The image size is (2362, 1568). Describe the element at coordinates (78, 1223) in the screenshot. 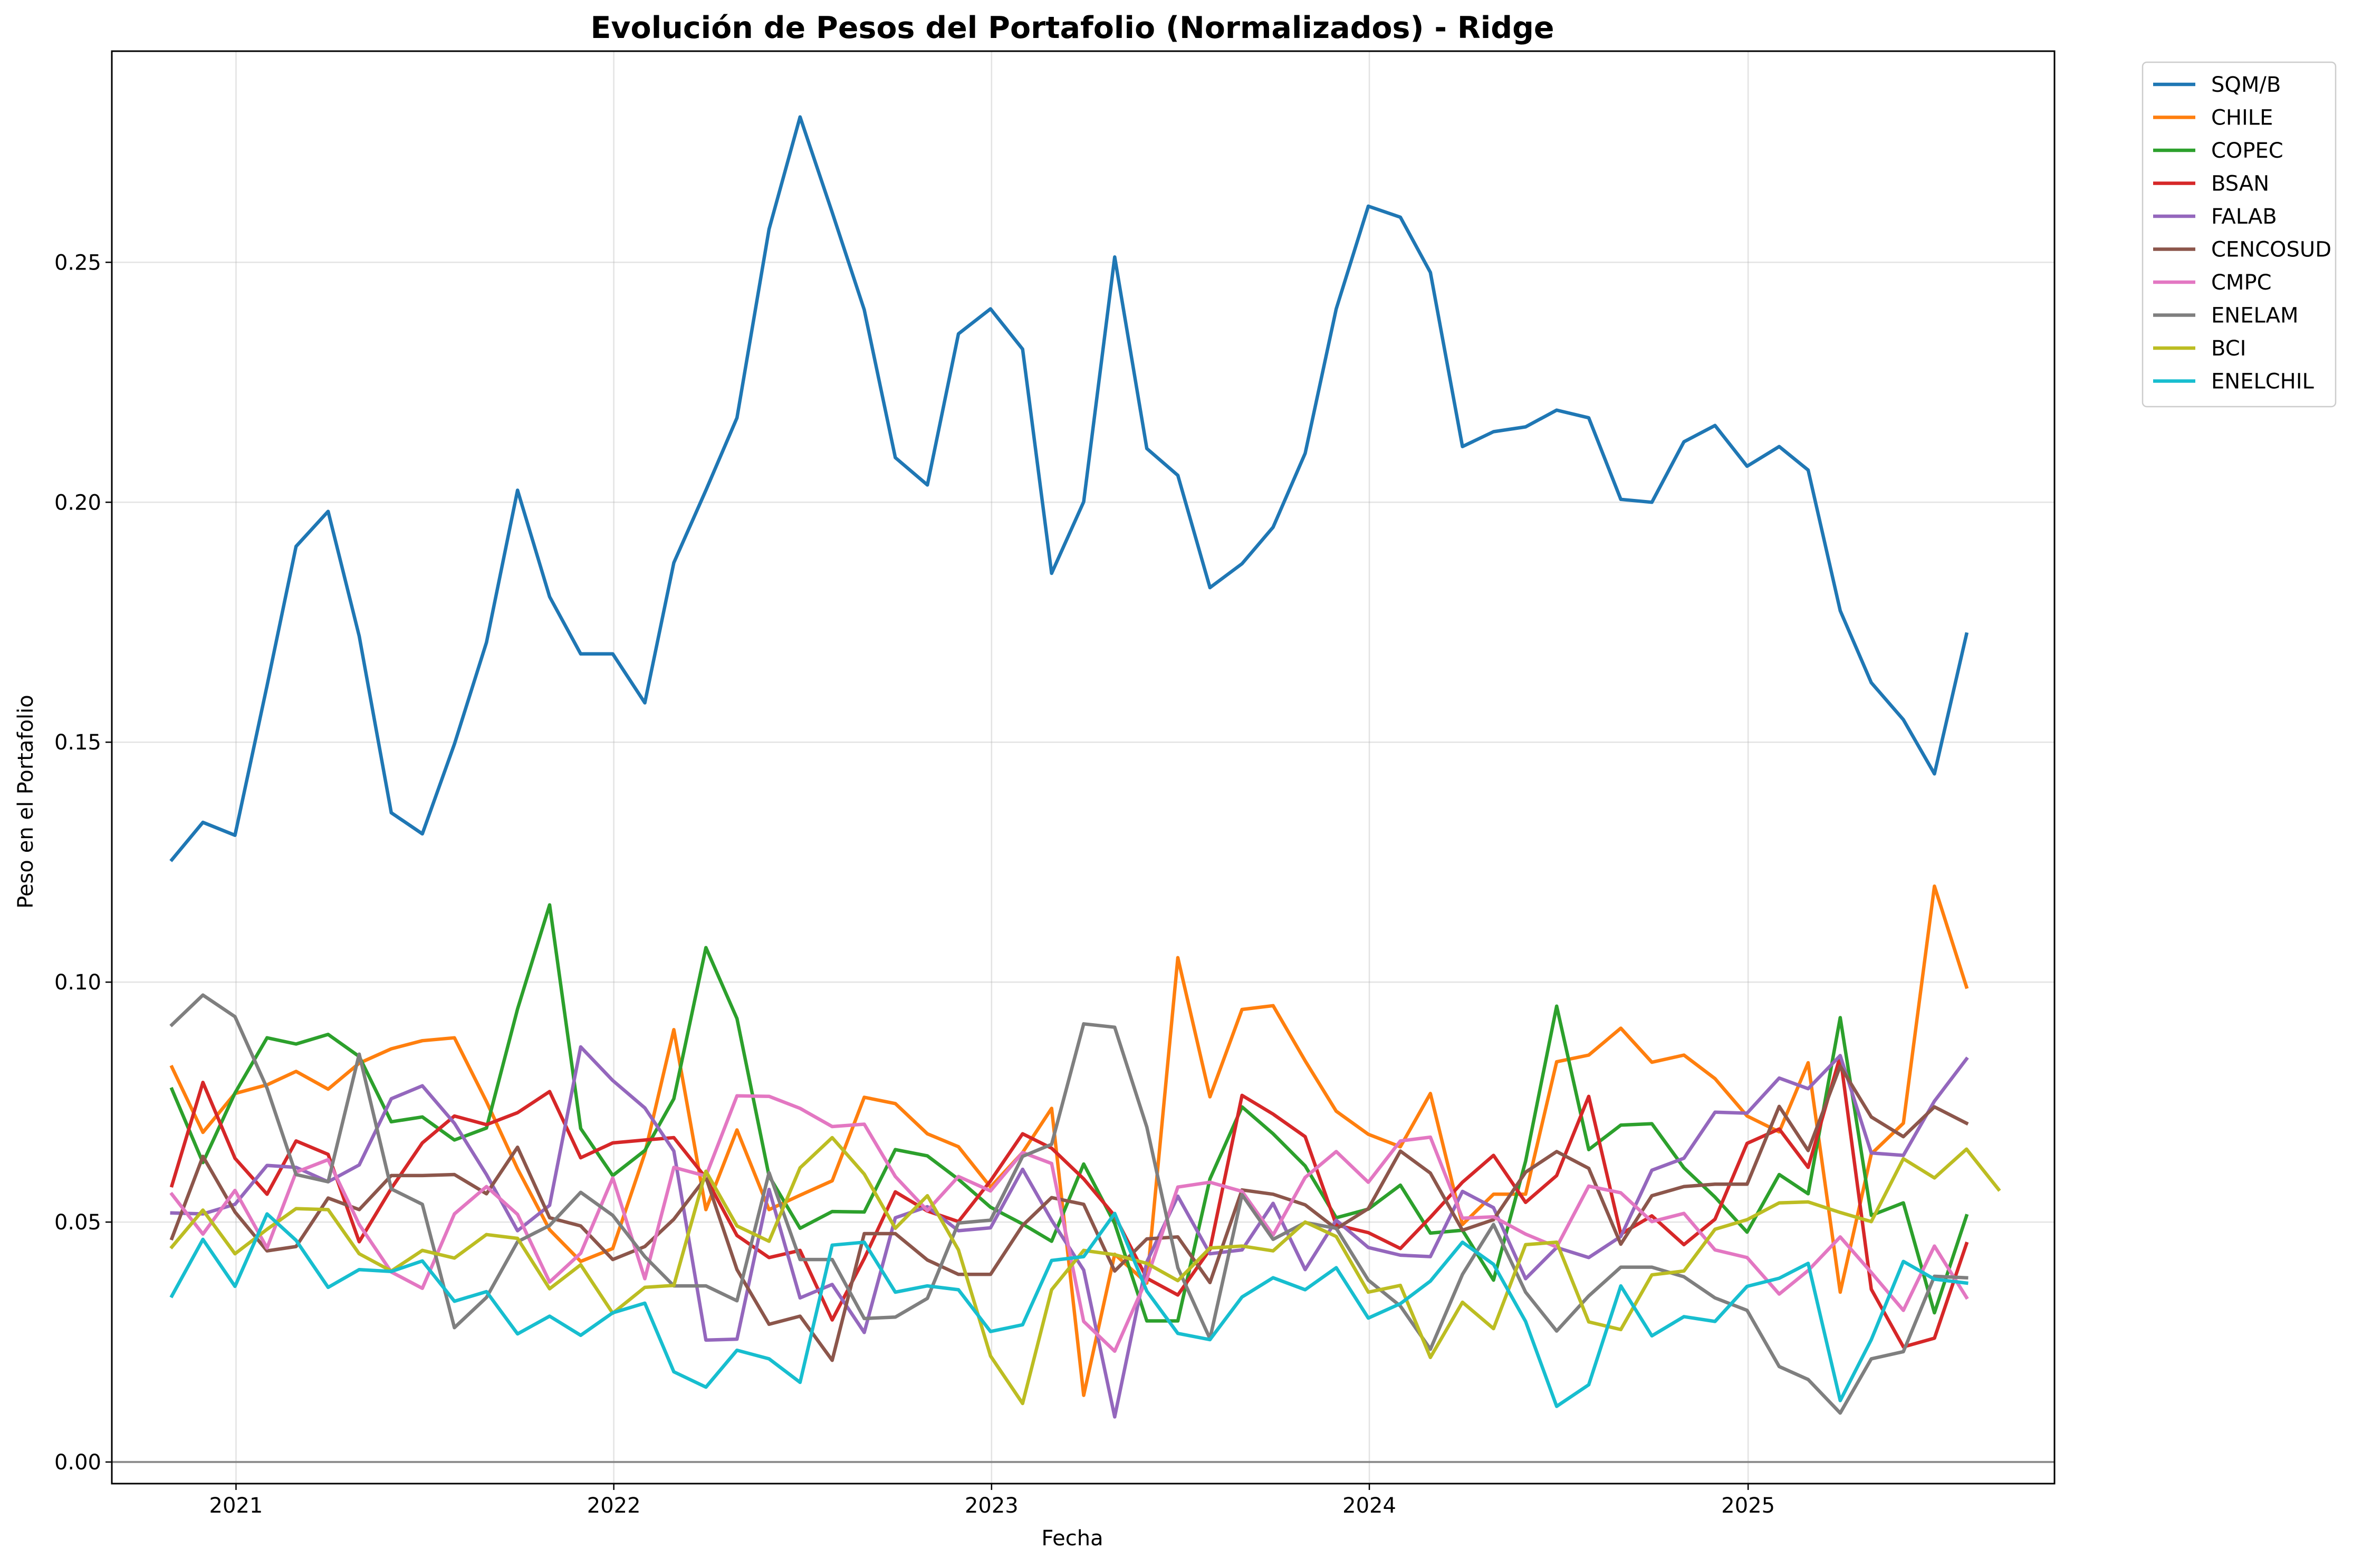

I see `y-tick-label: 0.05` at that location.